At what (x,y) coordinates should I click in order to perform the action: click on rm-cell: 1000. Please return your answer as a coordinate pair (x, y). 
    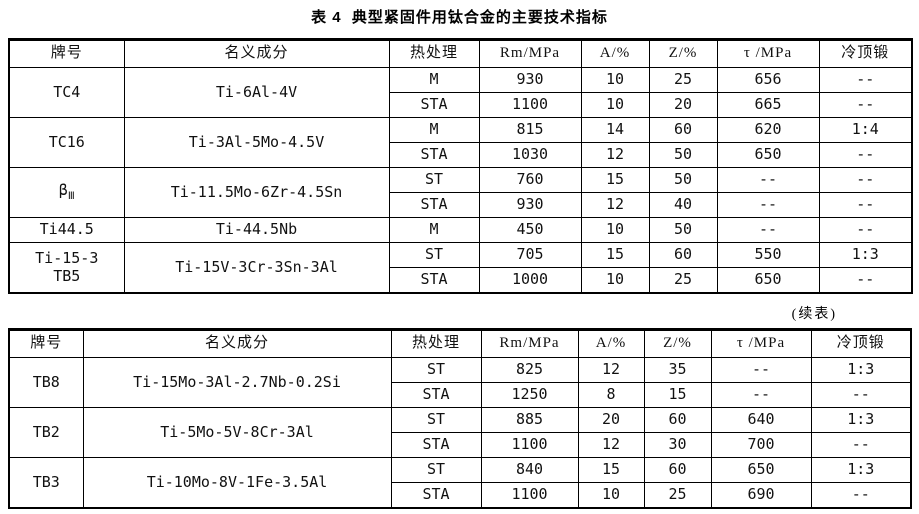
    Looking at the image, I should click on (530, 280).